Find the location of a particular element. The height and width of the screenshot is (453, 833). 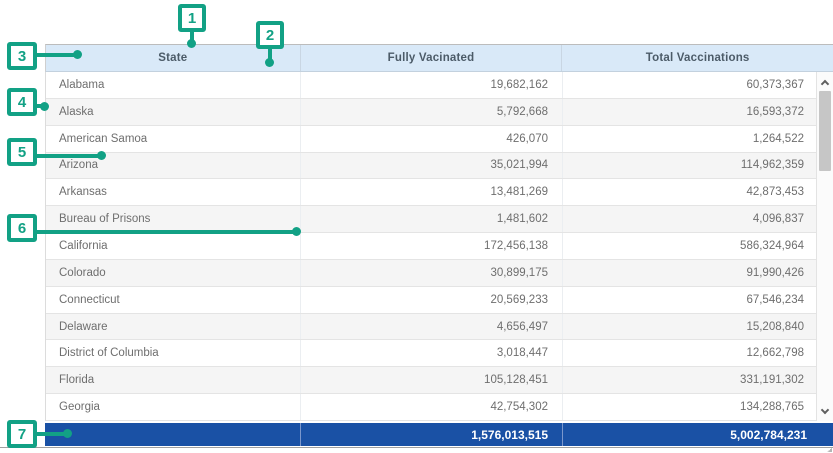

cell-fully-vaccinated: 13,481,269 is located at coordinates (432, 192).